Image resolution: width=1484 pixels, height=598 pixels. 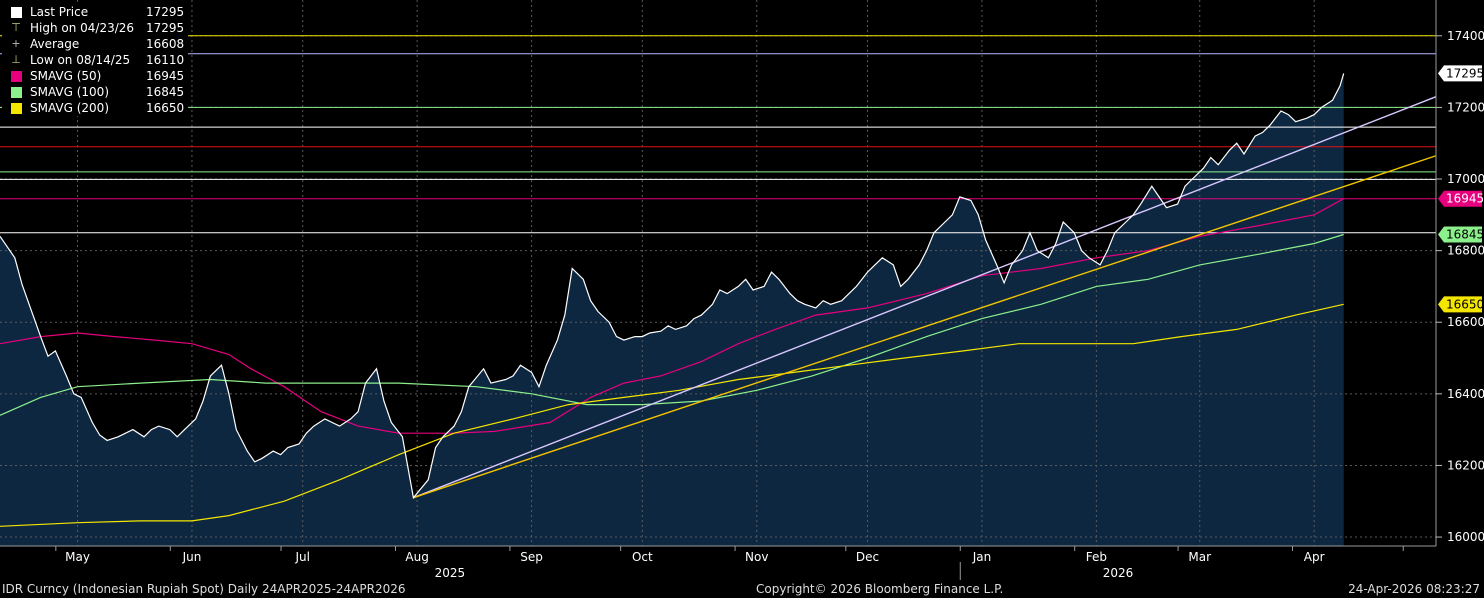 What do you see at coordinates (1414, 589) in the screenshot?
I see `timestamp: 24-Apr-2026 08:23:27` at bounding box center [1414, 589].